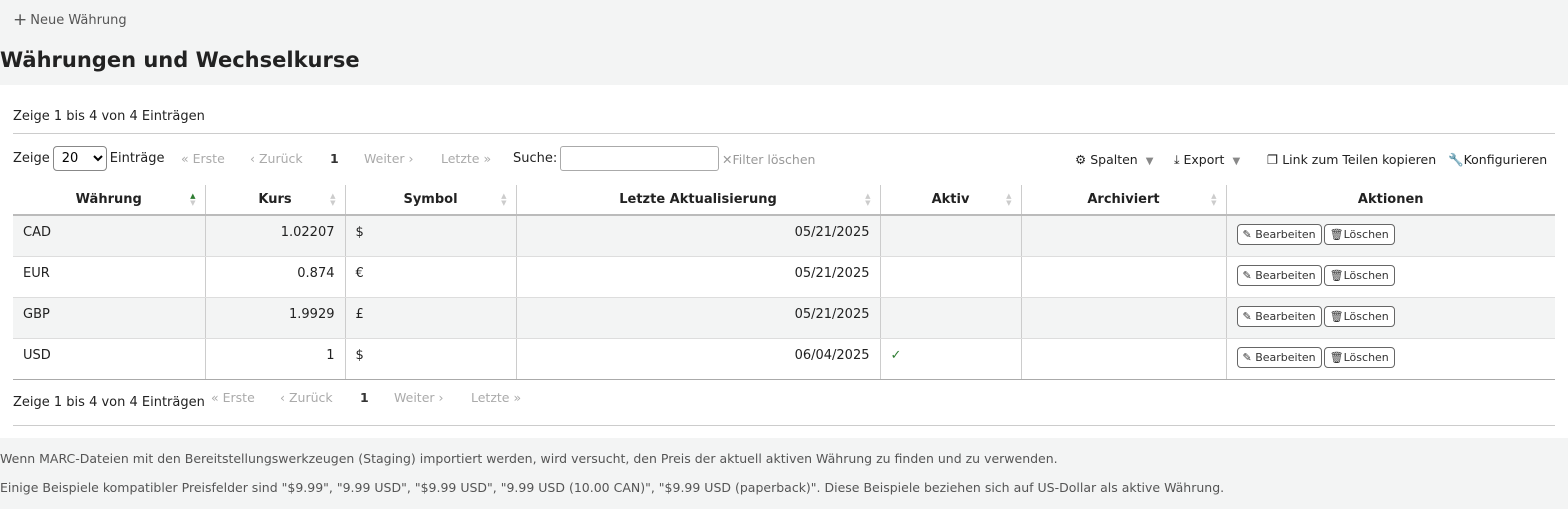 The height and width of the screenshot is (509, 1568). I want to click on cell-currency: CAD, so click(109, 236).